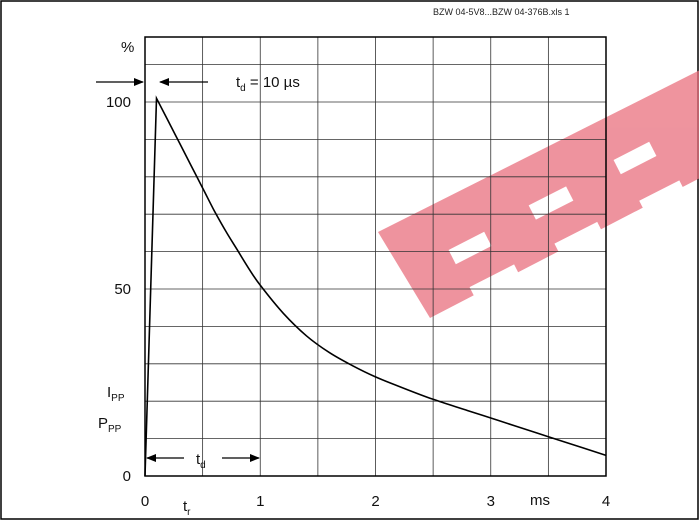  What do you see at coordinates (260, 501) in the screenshot?
I see `x-tick-label: 1` at bounding box center [260, 501].